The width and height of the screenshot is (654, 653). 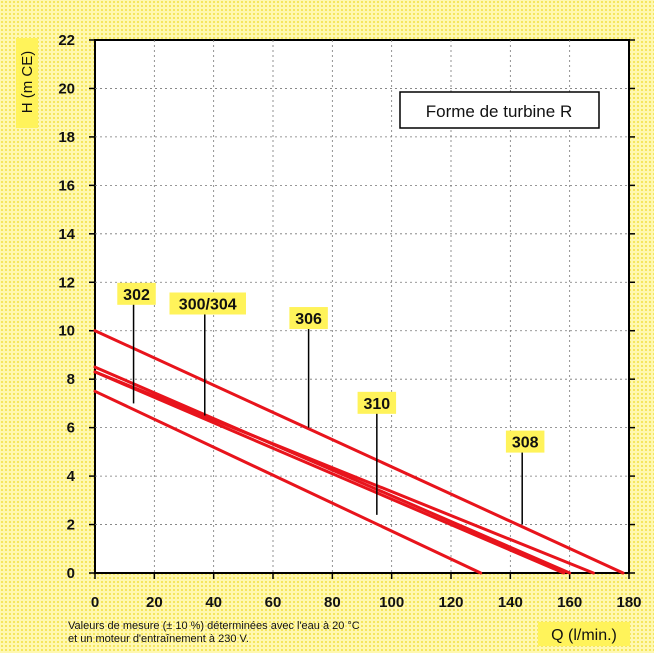 I want to click on series-tag-308: 308, so click(x=525, y=441).